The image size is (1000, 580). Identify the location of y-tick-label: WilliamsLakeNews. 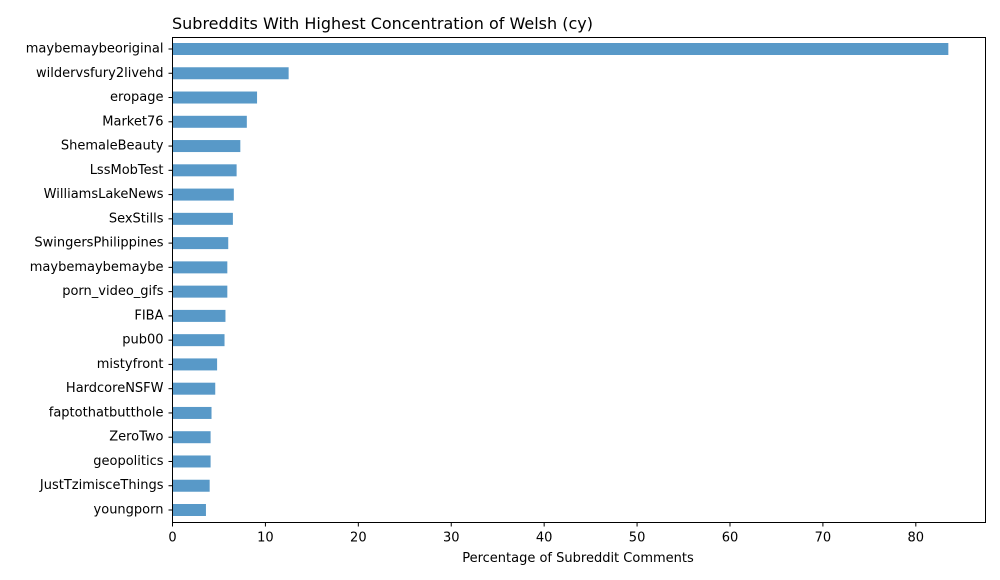
(104, 194).